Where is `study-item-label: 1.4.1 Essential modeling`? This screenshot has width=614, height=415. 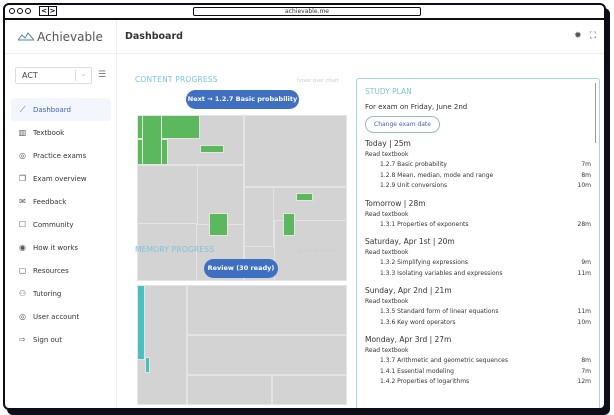 study-item-label: 1.4.1 Essential modeling is located at coordinates (417, 371).